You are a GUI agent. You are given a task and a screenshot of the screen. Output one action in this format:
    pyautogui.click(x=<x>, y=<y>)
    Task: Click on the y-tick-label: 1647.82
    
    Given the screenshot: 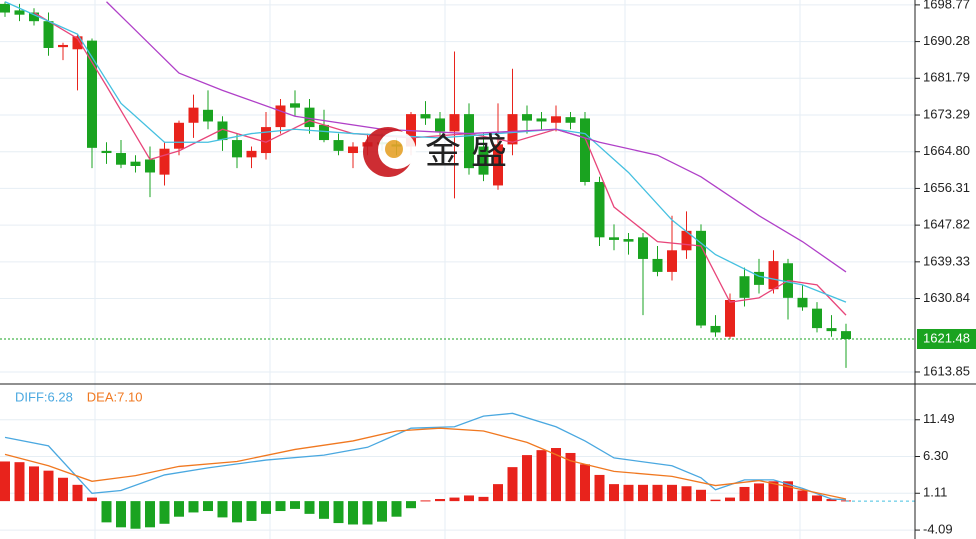 What is the action you would take?
    pyautogui.click(x=946, y=224)
    